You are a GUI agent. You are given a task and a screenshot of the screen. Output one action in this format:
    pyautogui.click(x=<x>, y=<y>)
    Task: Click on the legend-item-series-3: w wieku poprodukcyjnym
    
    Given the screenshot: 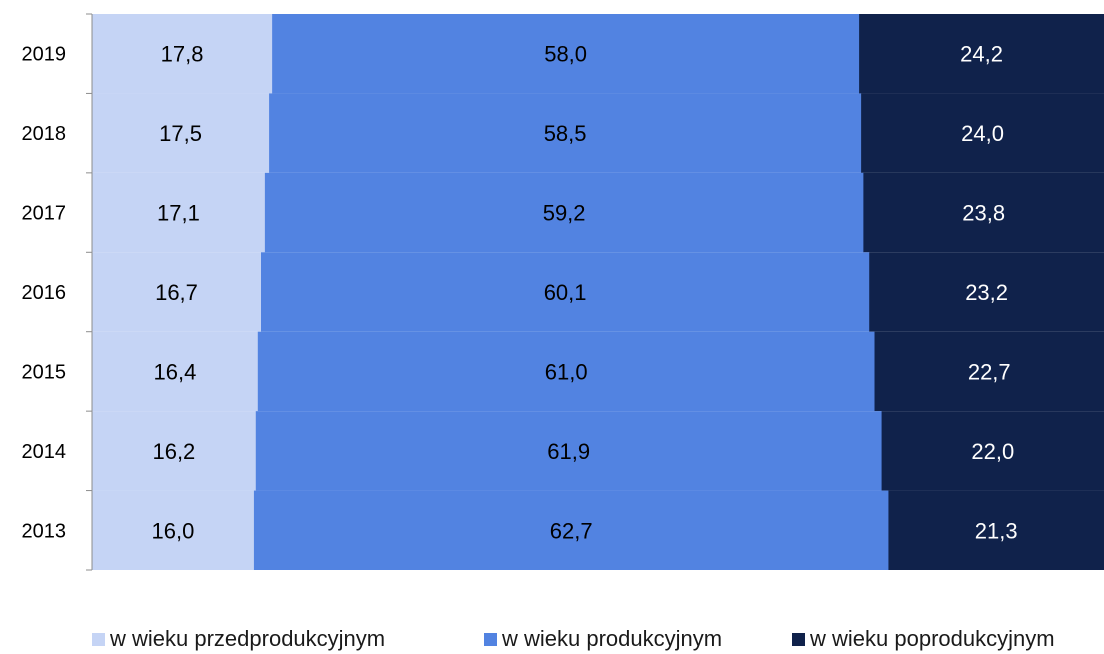 What is the action you would take?
    pyautogui.click(x=923, y=639)
    